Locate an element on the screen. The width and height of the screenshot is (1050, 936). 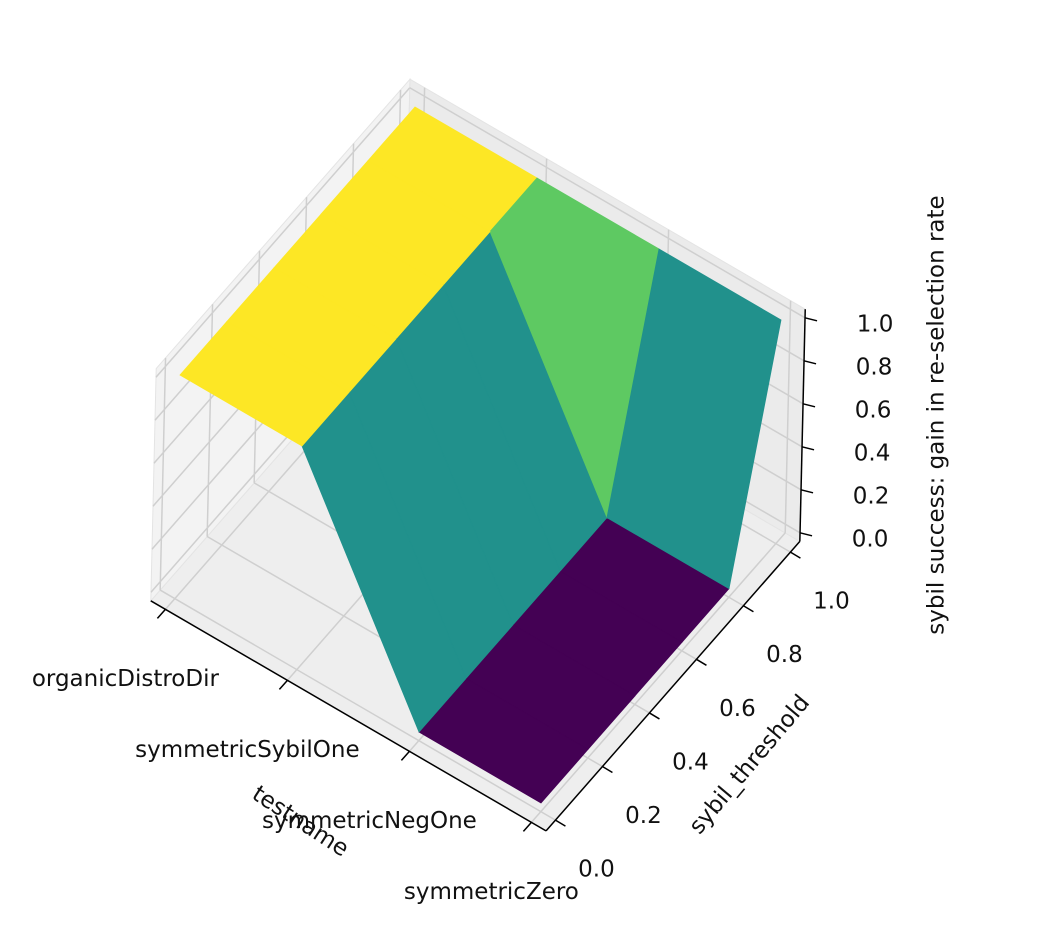
z-axis-label: sybil success: gain in re-selection rate is located at coordinates (937, 414).